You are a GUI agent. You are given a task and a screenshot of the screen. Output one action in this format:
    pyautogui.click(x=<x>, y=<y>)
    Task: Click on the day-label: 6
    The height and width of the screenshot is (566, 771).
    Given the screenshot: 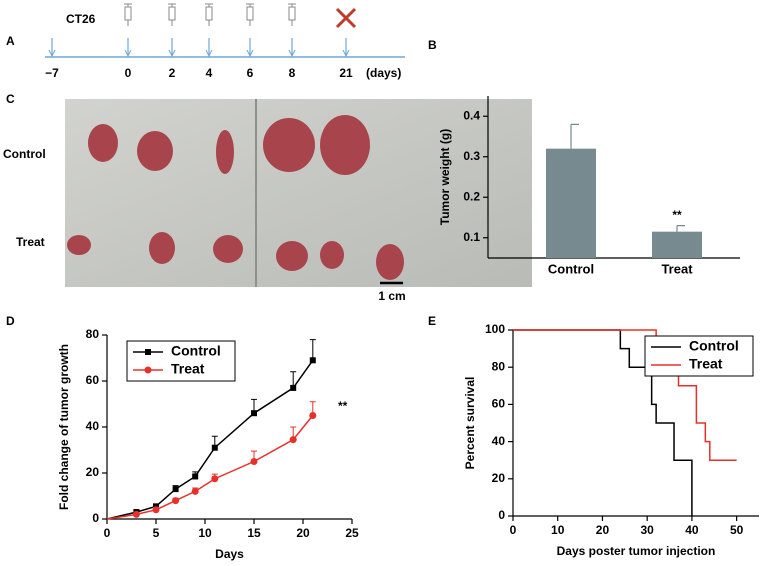 What is the action you would take?
    pyautogui.click(x=250, y=73)
    